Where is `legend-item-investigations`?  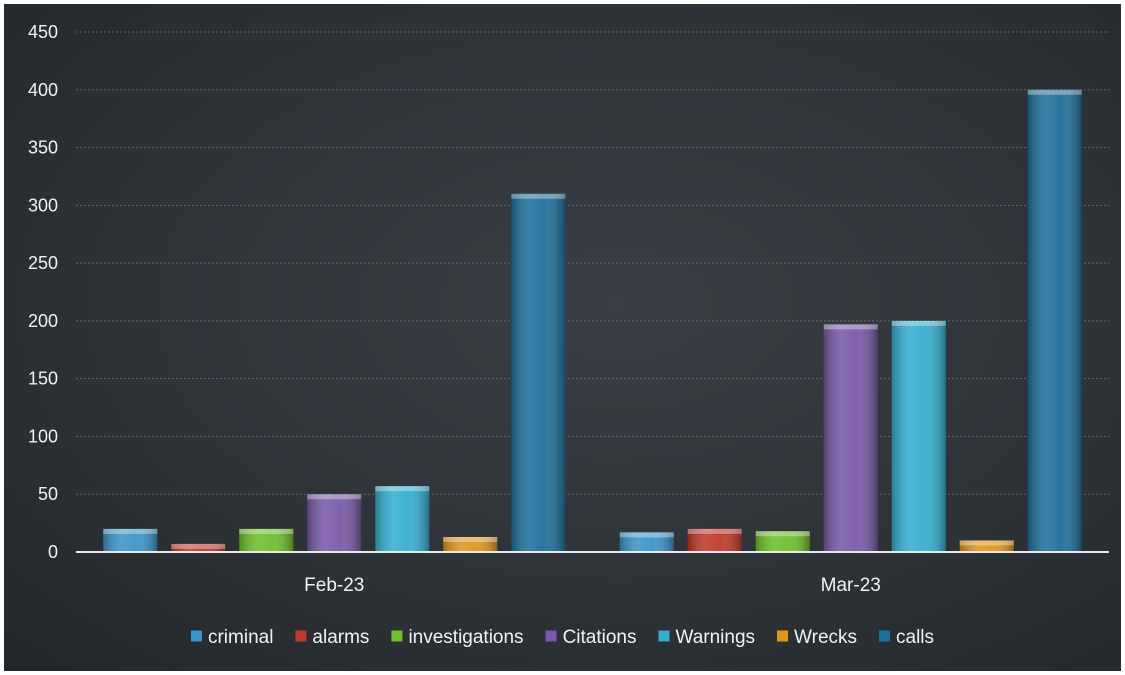
legend-item-investigations is located at coordinates (397, 636).